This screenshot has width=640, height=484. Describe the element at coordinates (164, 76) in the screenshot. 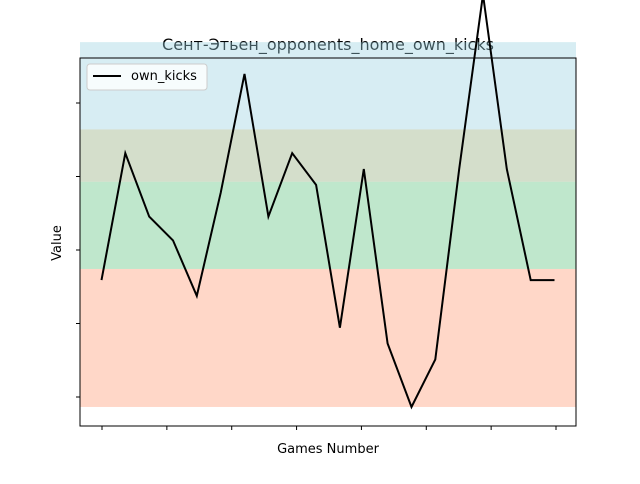

I see `legend-label-own_kicks: own_kicks` at that location.